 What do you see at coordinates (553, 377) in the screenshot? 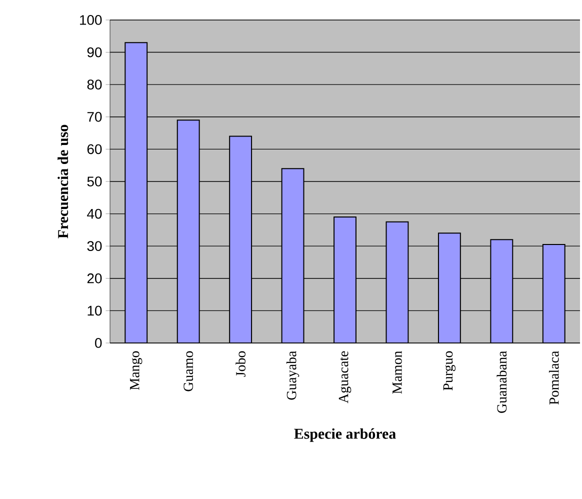
I see `x-tick-label: Pomalaca` at bounding box center [553, 377].